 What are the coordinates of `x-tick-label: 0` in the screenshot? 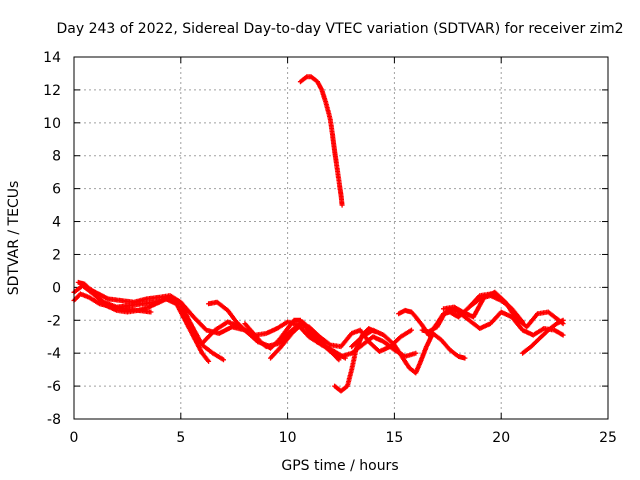 It's located at (74, 438).